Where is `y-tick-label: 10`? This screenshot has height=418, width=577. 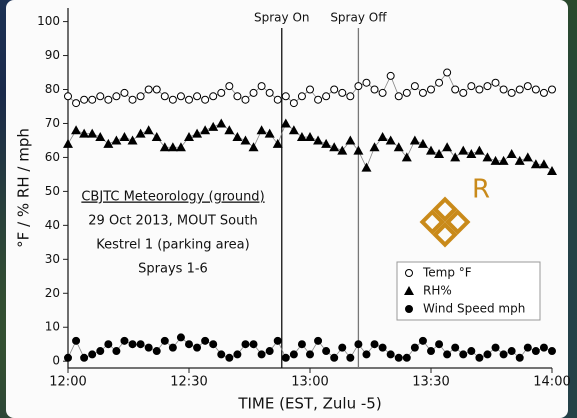
y-tick-label: 10 is located at coordinates (52, 327).